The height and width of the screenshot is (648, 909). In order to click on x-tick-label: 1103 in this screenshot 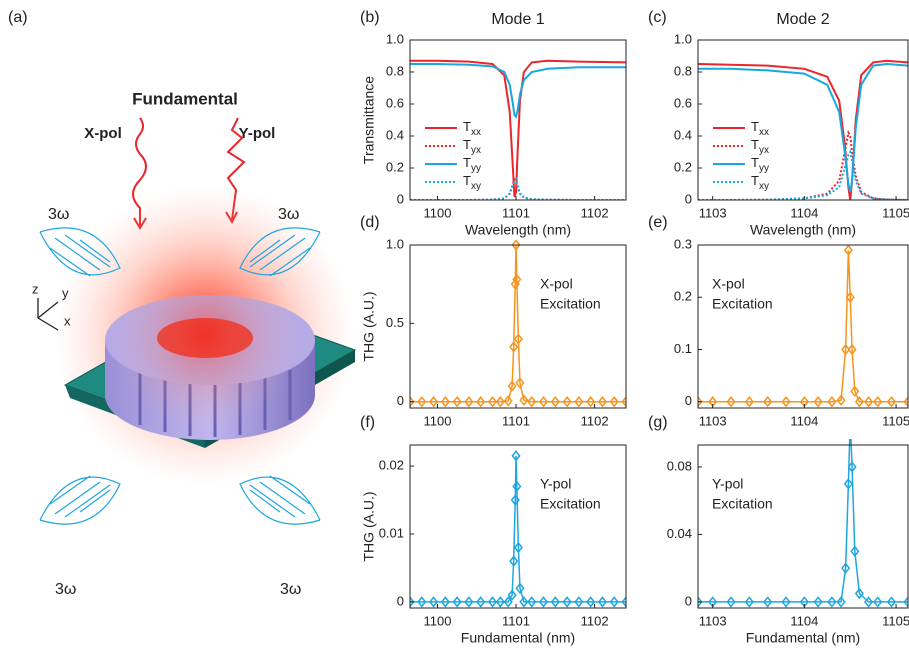, I will do `click(713, 212)`.